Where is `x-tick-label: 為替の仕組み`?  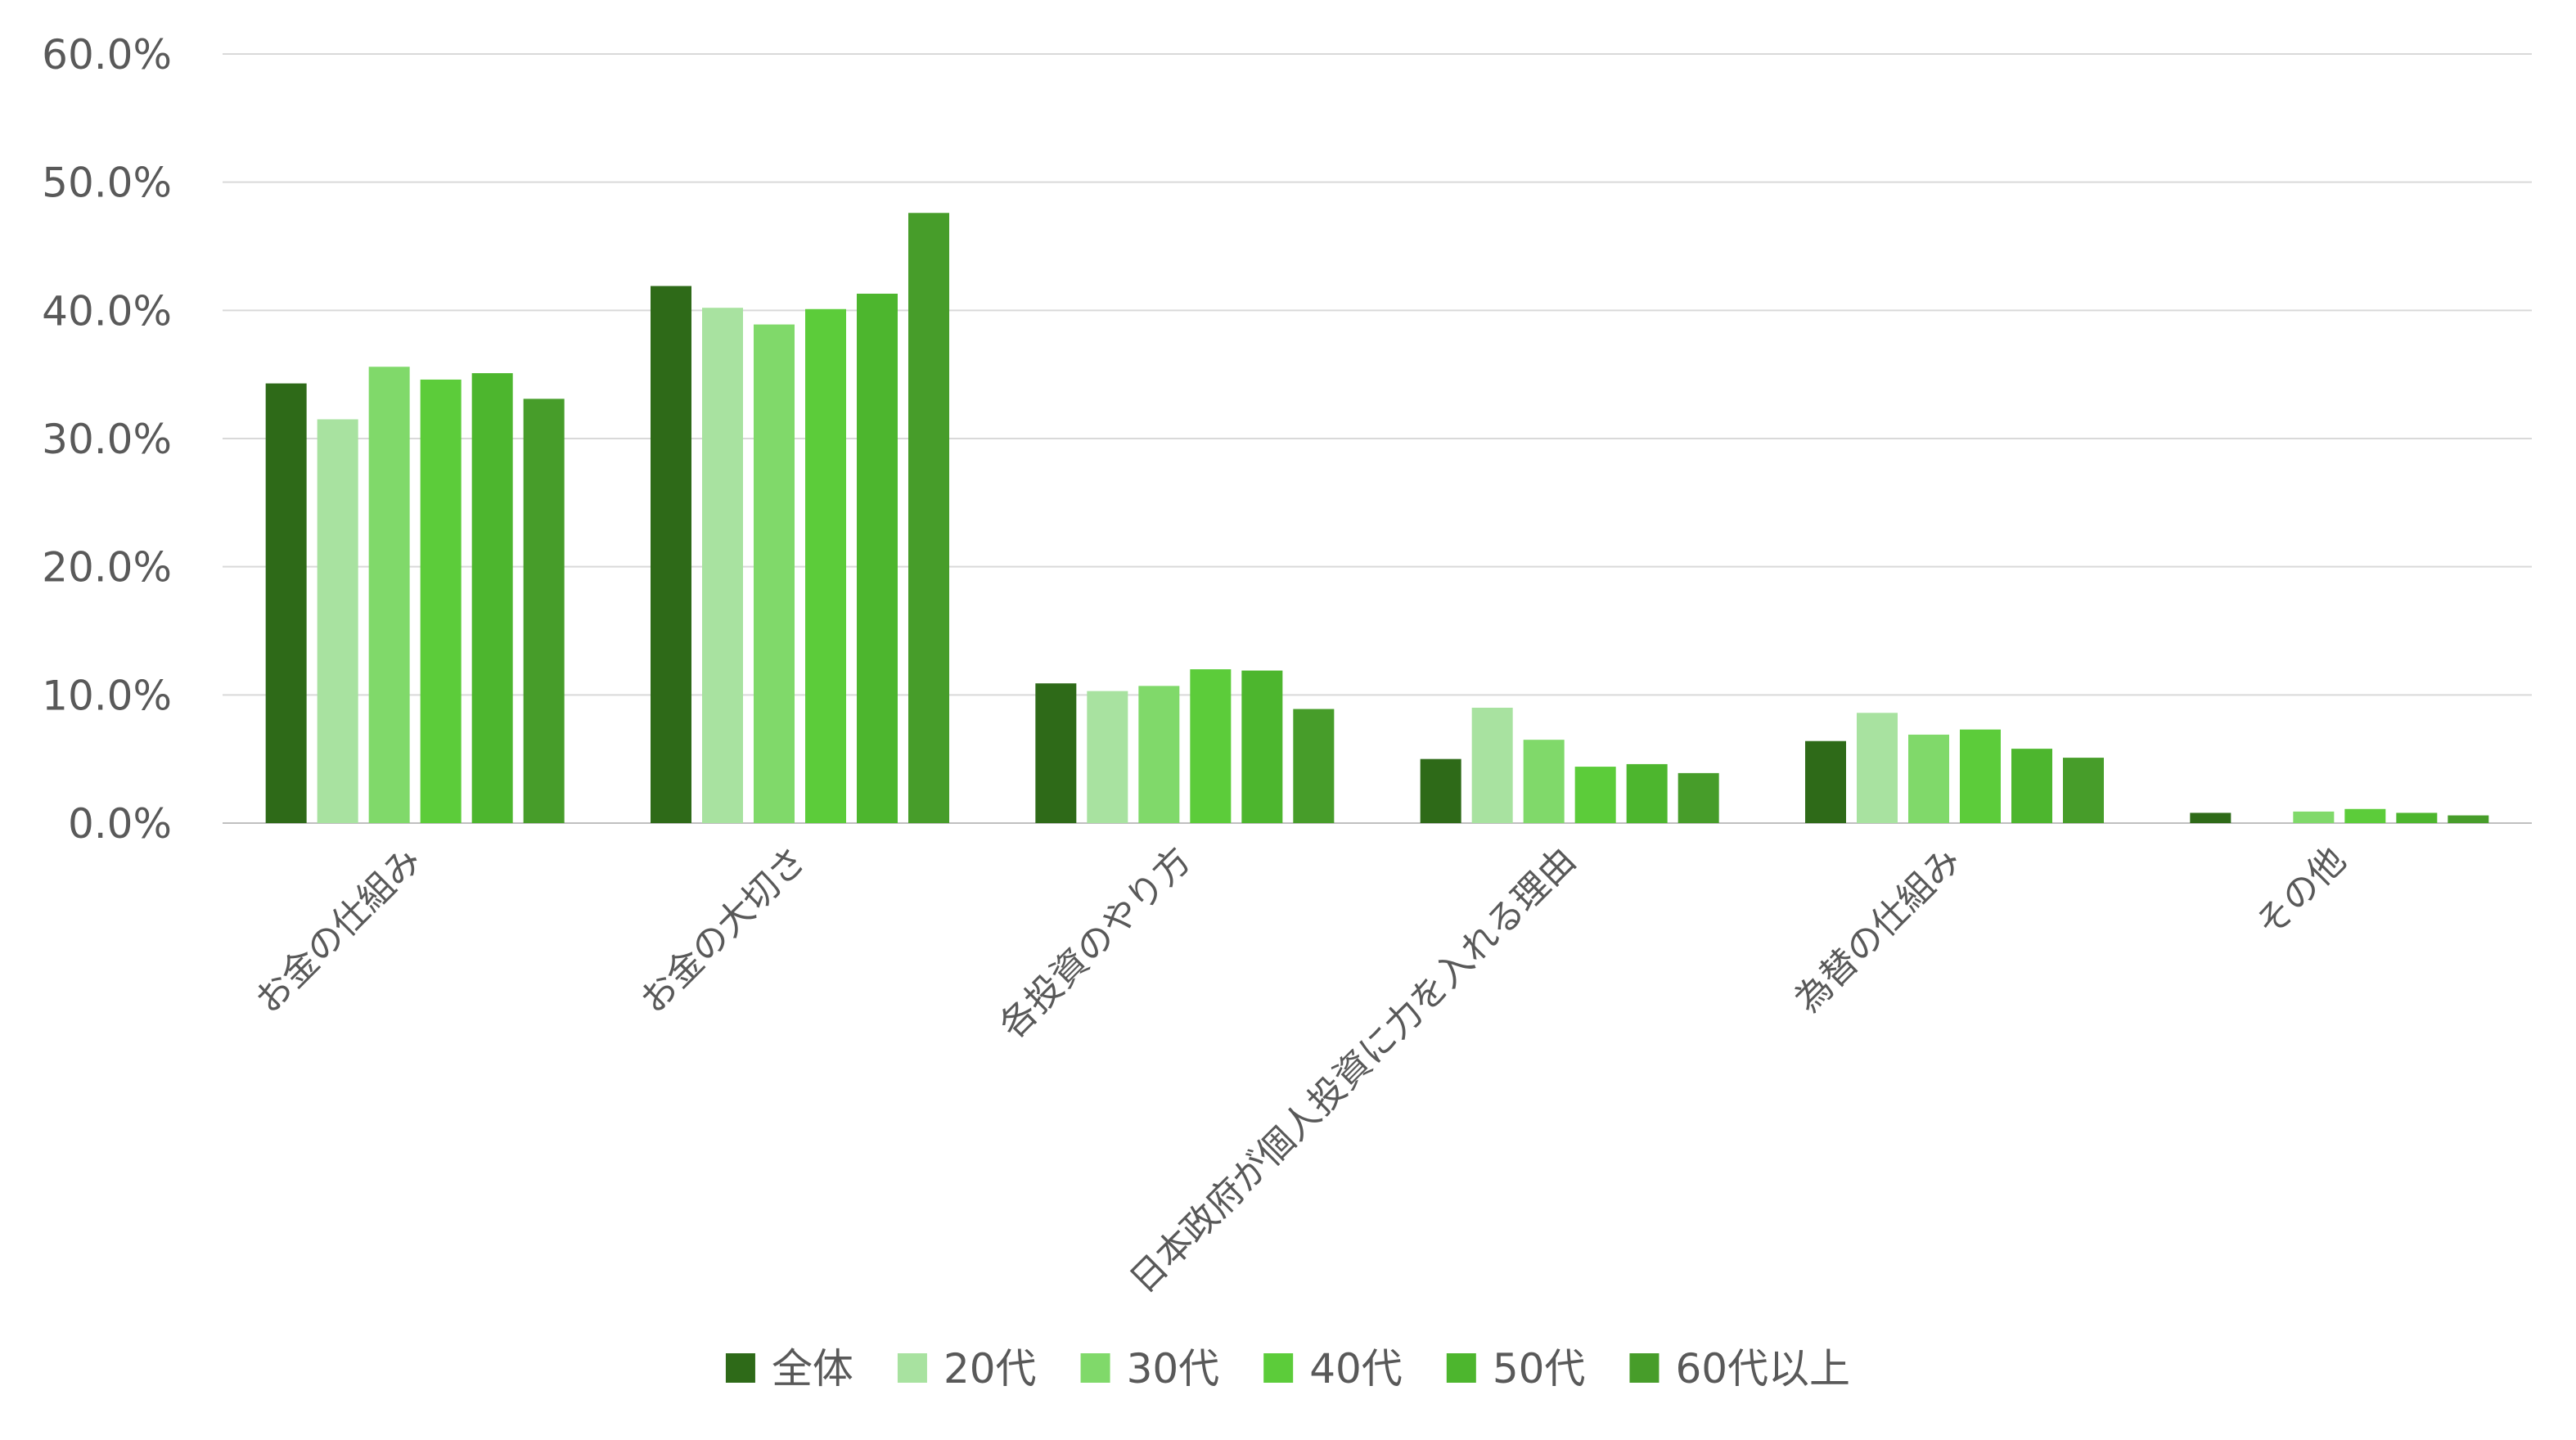
x-tick-label: 為替の仕組み is located at coordinates (1879, 931).